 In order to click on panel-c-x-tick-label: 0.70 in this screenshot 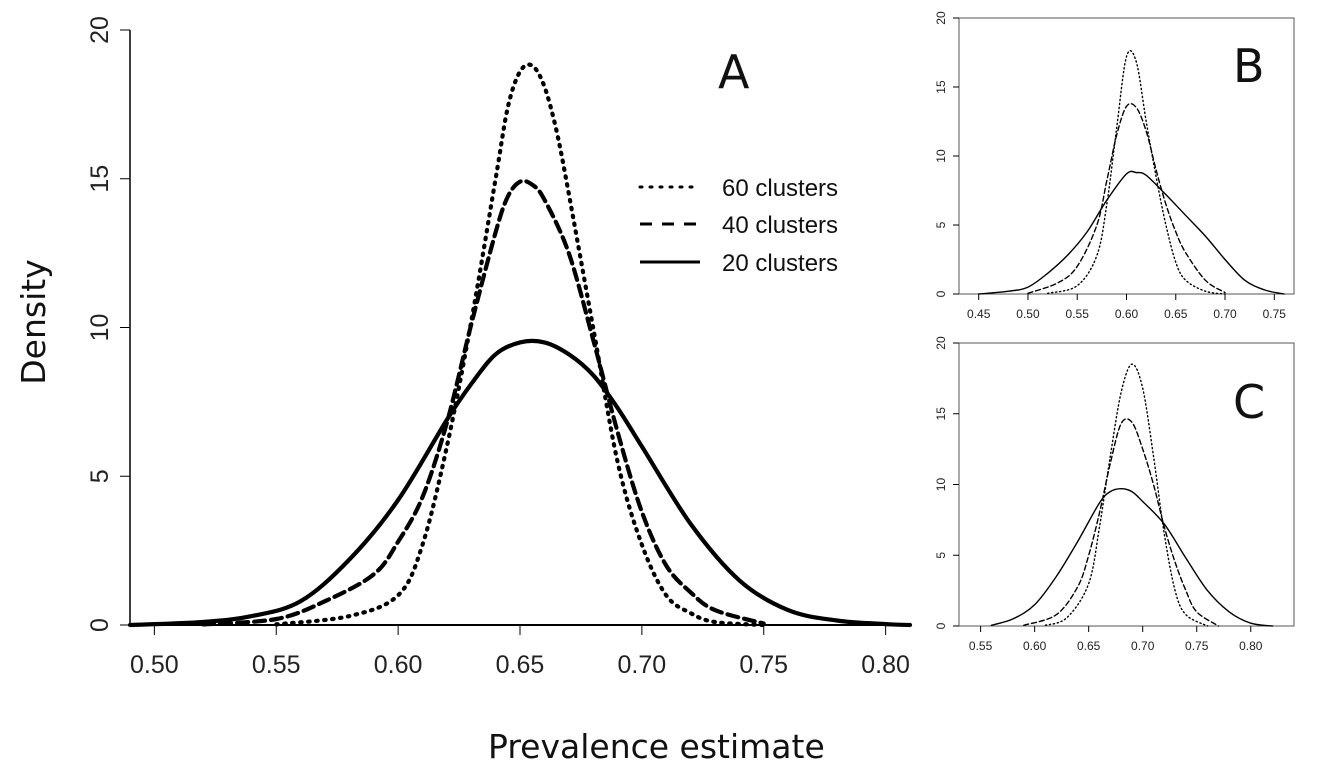, I will do `click(1143, 646)`.